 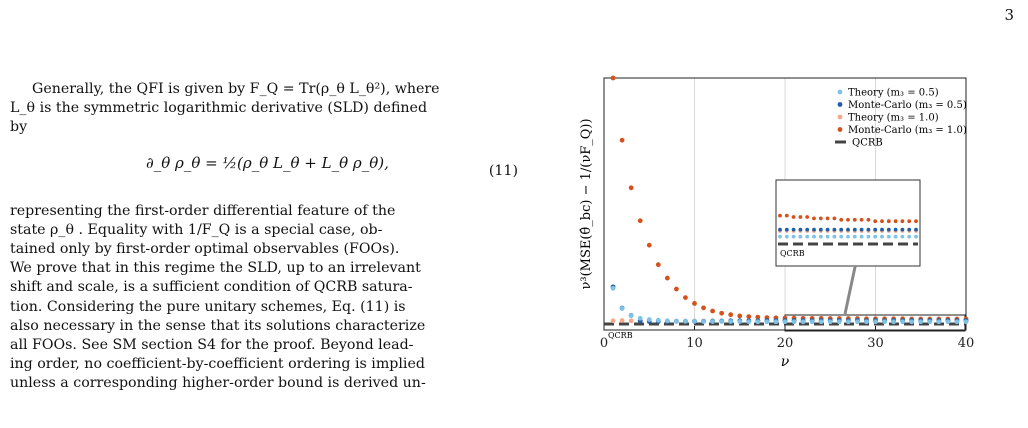 I want to click on inset-qcrb-label: QCRB, so click(x=792, y=253).